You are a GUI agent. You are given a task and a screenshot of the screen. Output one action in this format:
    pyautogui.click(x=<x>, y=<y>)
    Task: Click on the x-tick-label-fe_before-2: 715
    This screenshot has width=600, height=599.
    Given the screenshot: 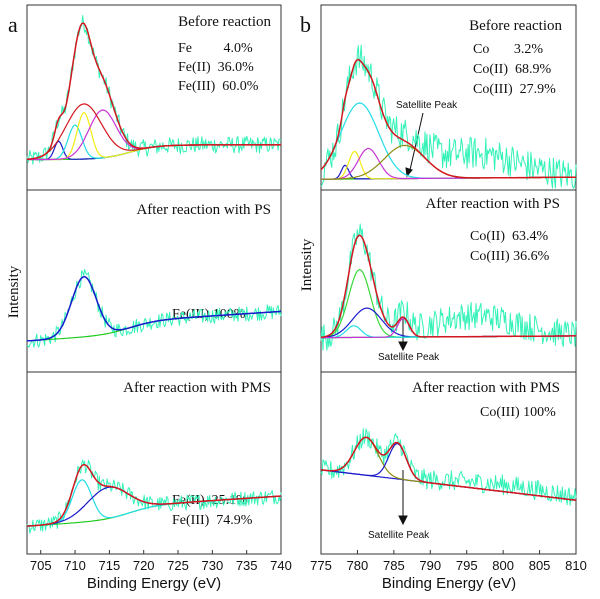 What is the action you would take?
    pyautogui.click(x=110, y=565)
    